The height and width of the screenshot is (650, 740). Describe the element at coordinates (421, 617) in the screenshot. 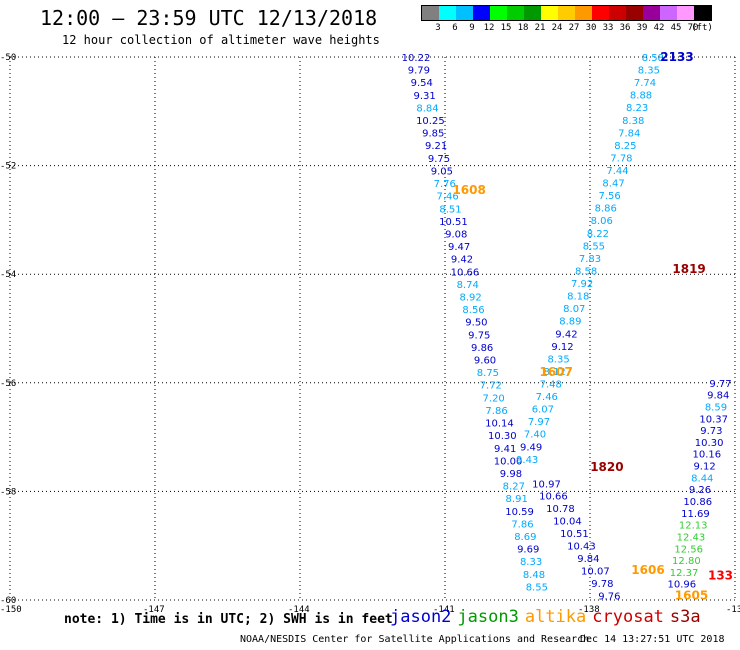

I see `satellite-name: jason2` at that location.